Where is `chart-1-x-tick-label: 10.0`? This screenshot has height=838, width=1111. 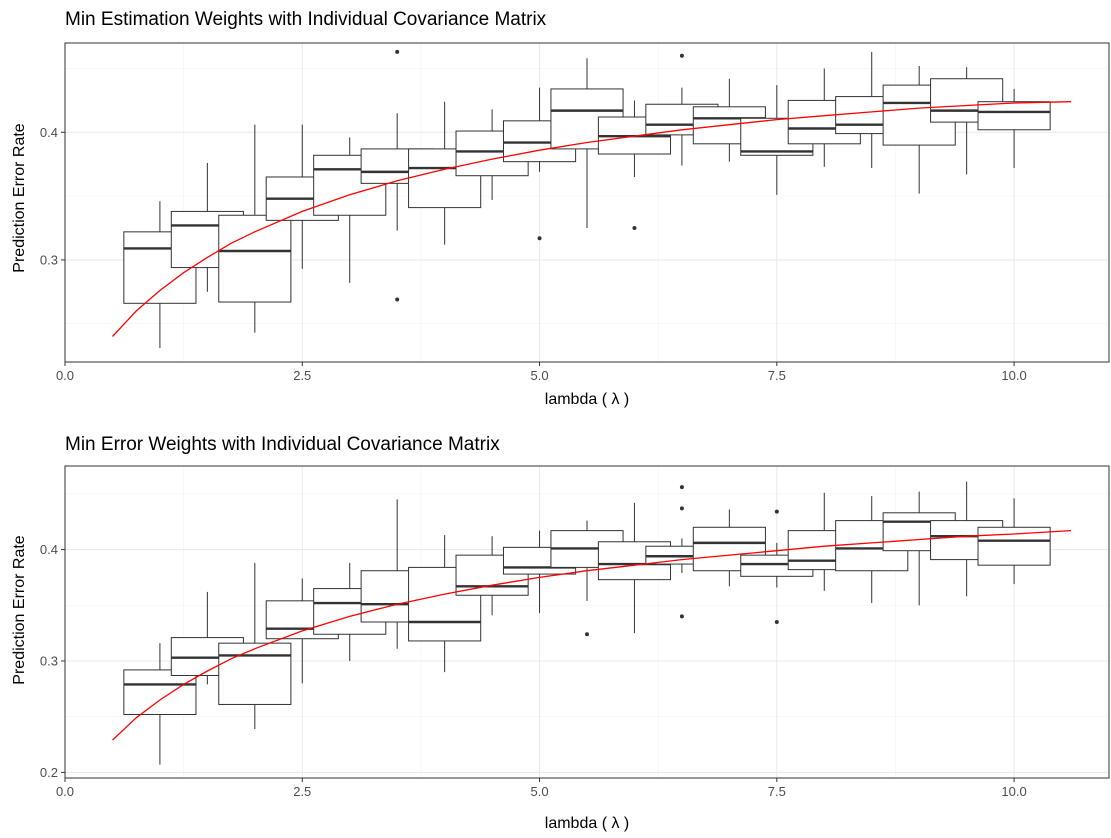
chart-1-x-tick-label: 10.0 is located at coordinates (1013, 375).